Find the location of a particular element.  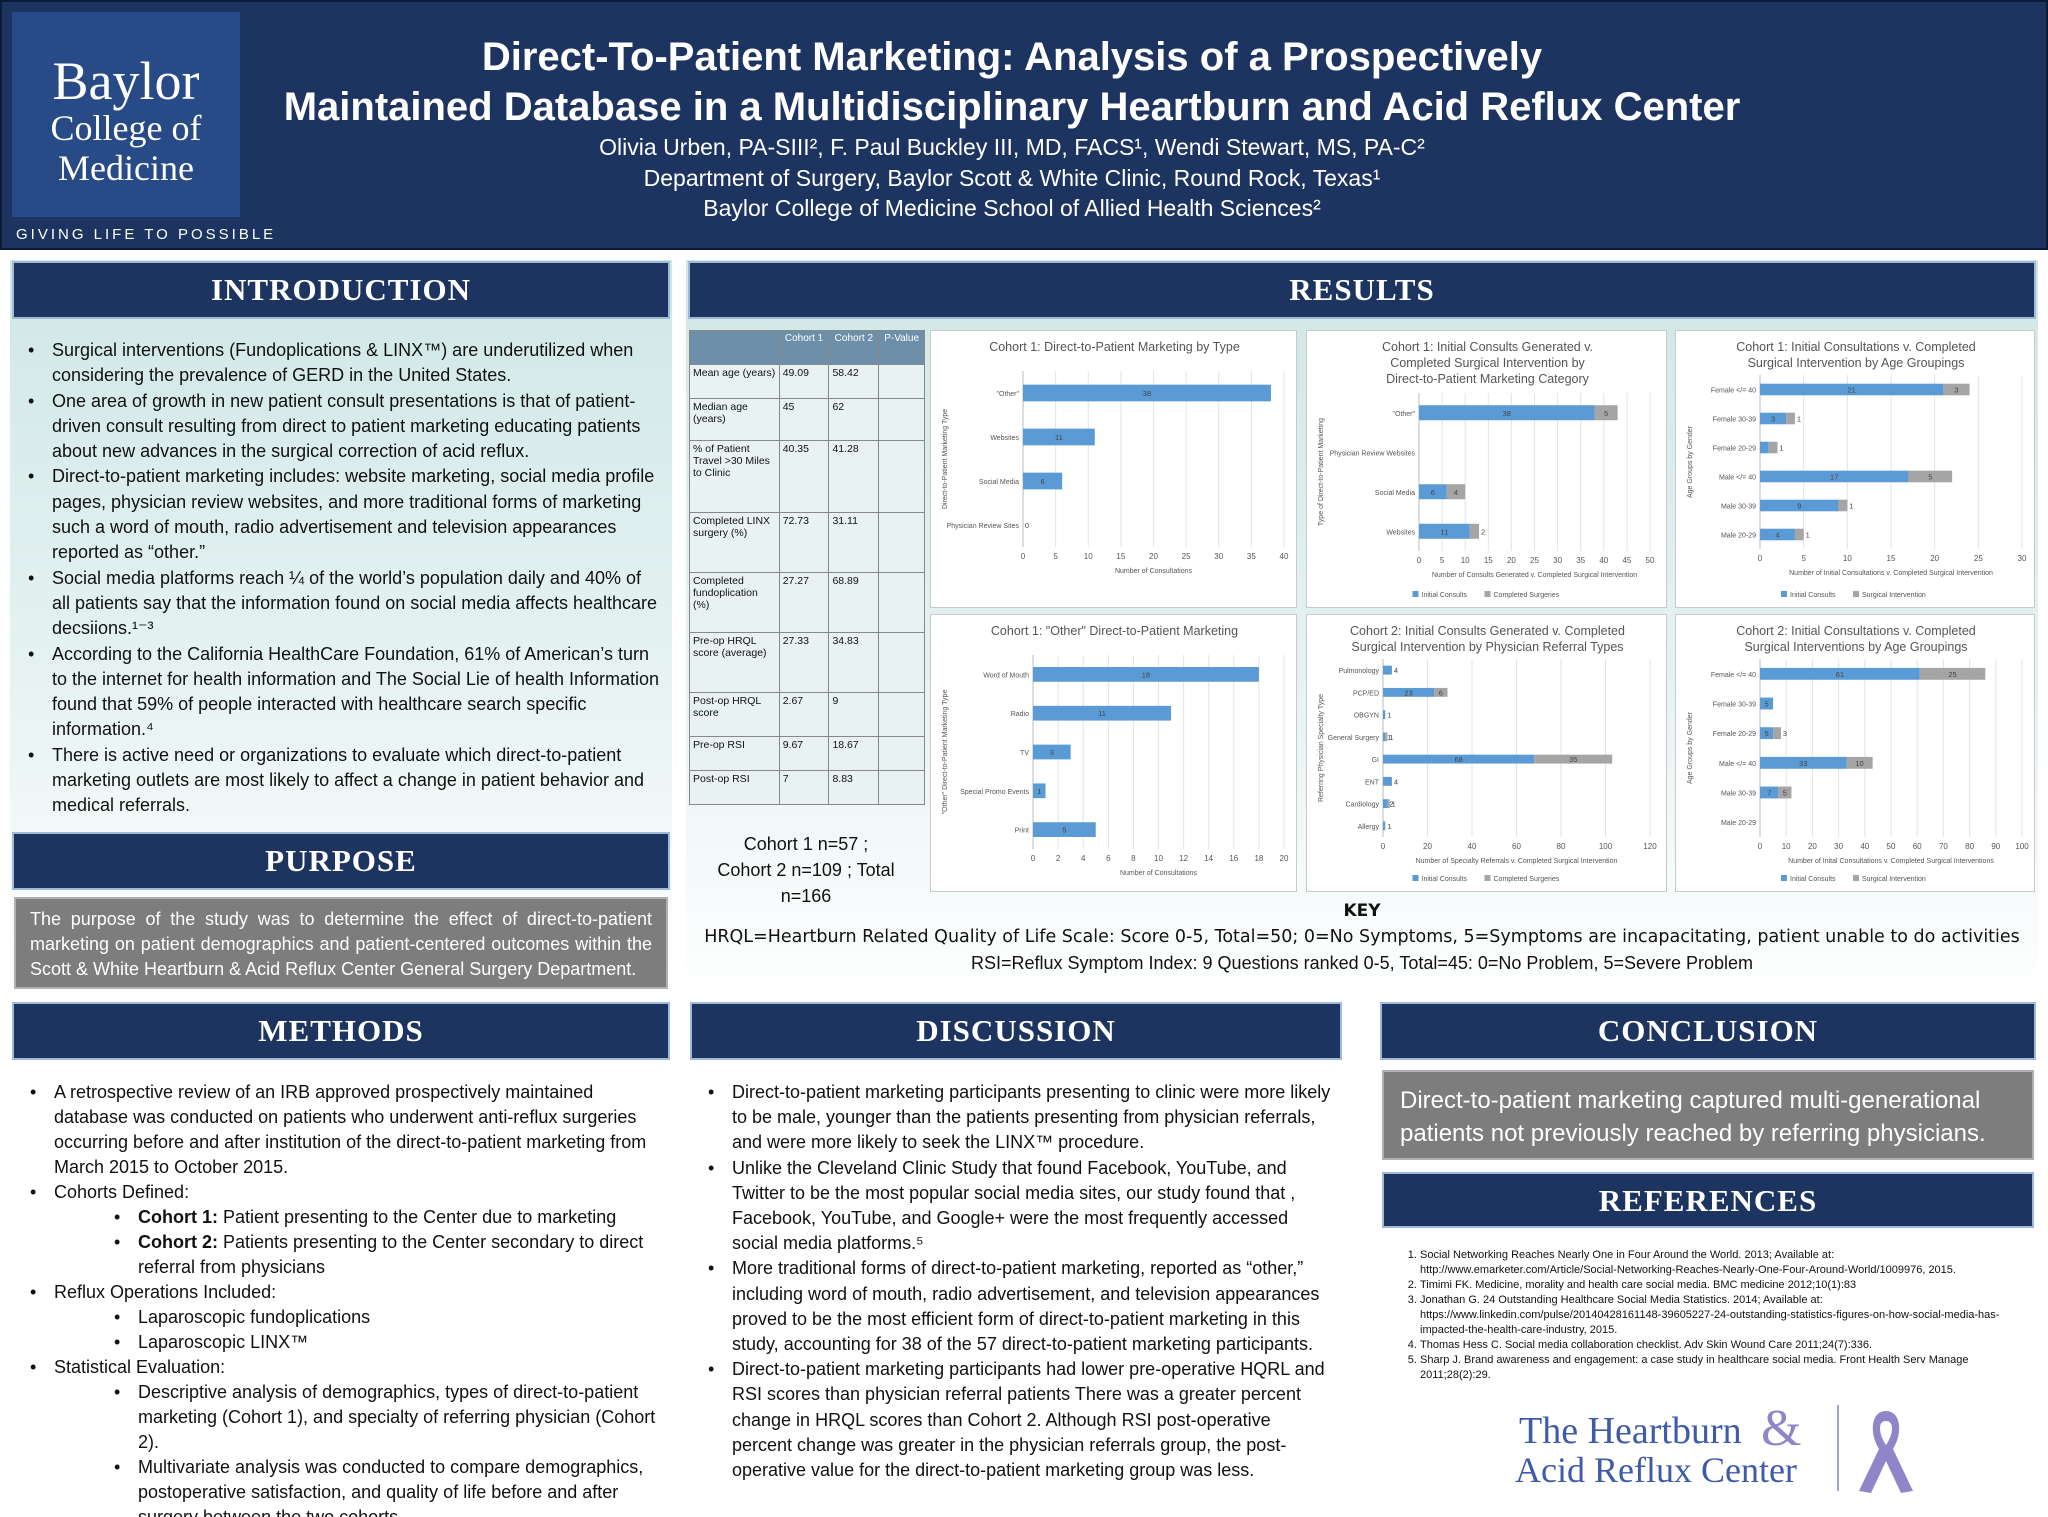

table-row: Mean age (years) 49.09 58.42 is located at coordinates (807, 381).